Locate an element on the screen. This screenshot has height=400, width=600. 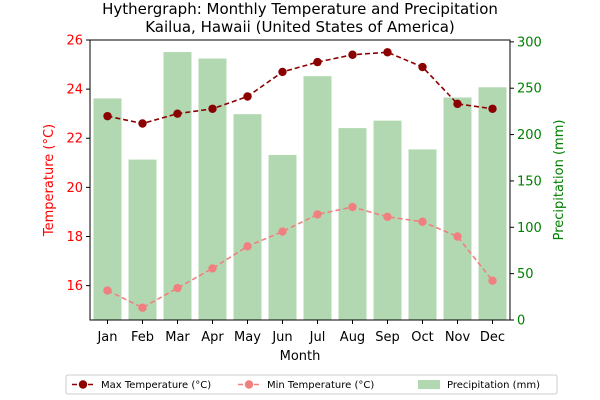
x-axis-tick-label: Jun is located at coordinates (281, 337).